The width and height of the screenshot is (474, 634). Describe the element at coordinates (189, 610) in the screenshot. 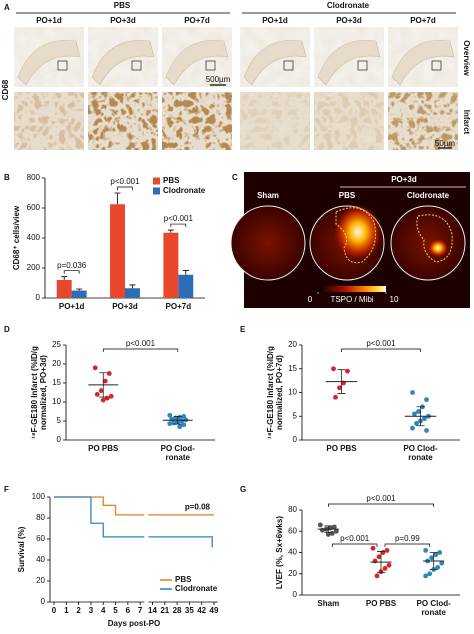

I see `x-tick-label: 35` at that location.